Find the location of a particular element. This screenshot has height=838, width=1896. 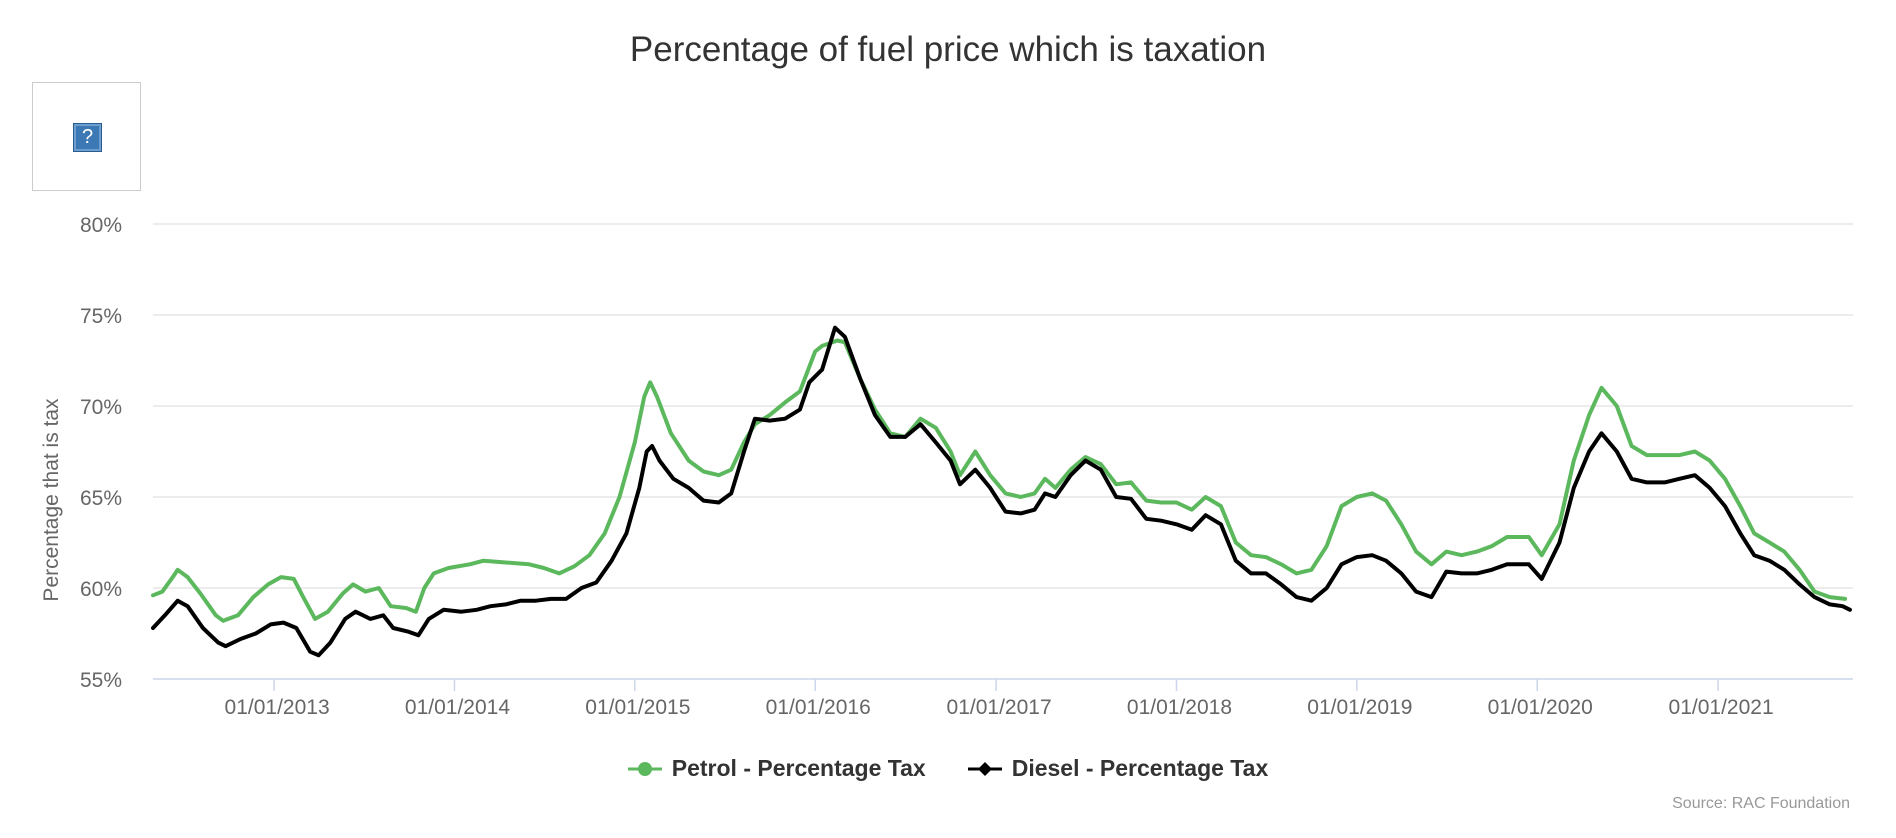

x-tick-label: 01/01/2013 is located at coordinates (277, 707).